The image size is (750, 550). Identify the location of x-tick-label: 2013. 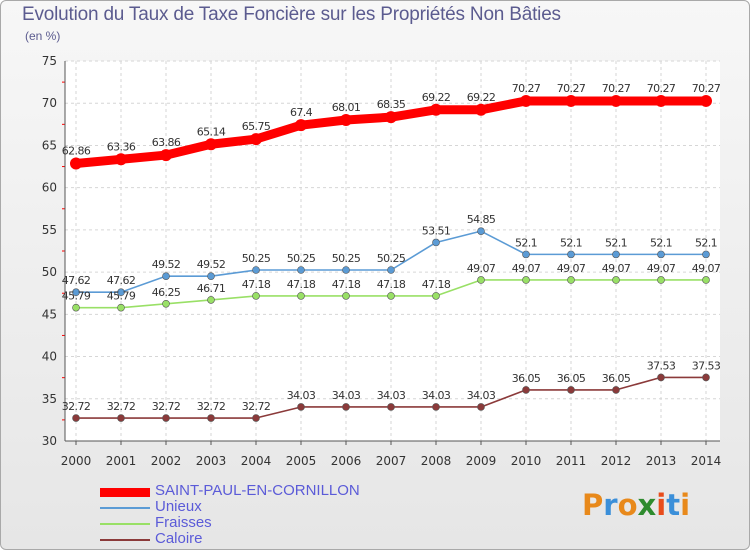
(661, 461).